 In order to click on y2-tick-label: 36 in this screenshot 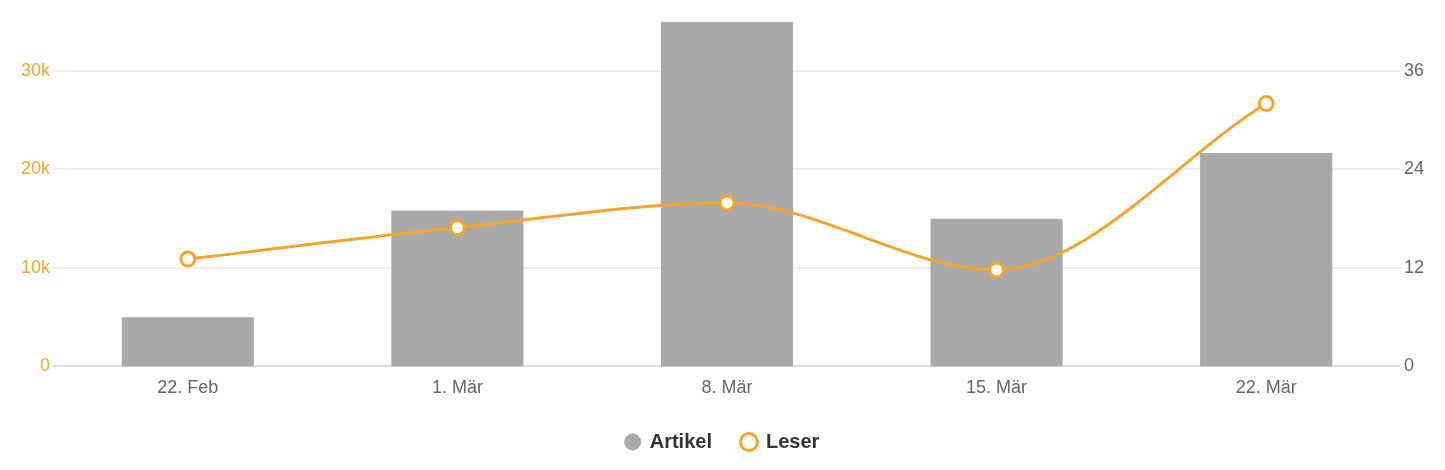, I will do `click(1414, 70)`.